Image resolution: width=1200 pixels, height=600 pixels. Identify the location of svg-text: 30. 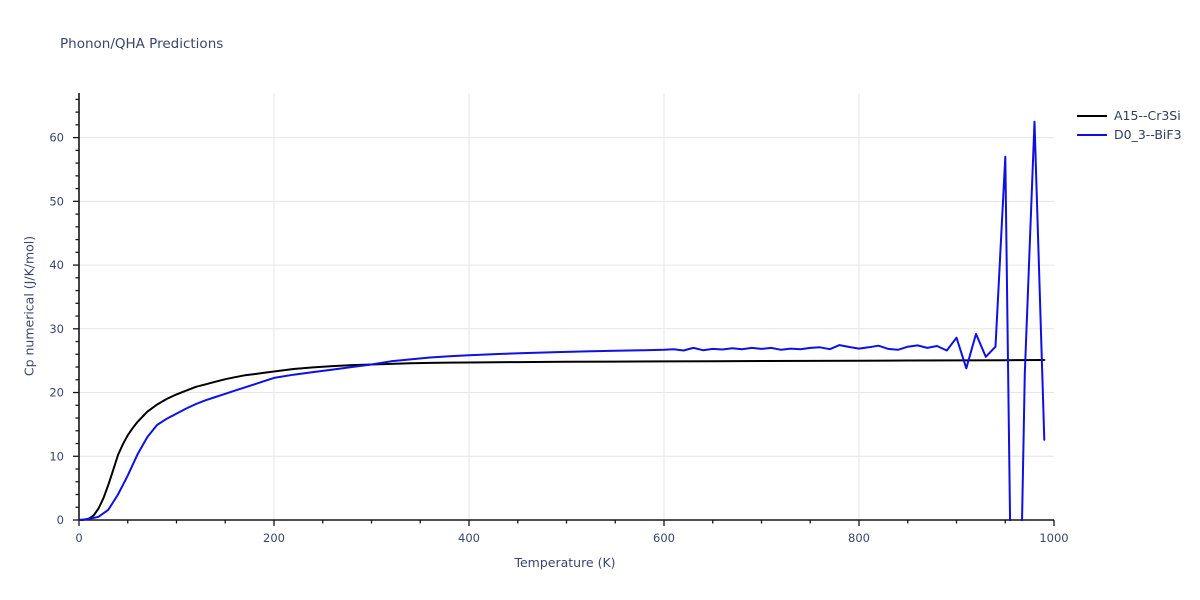
(56, 329).